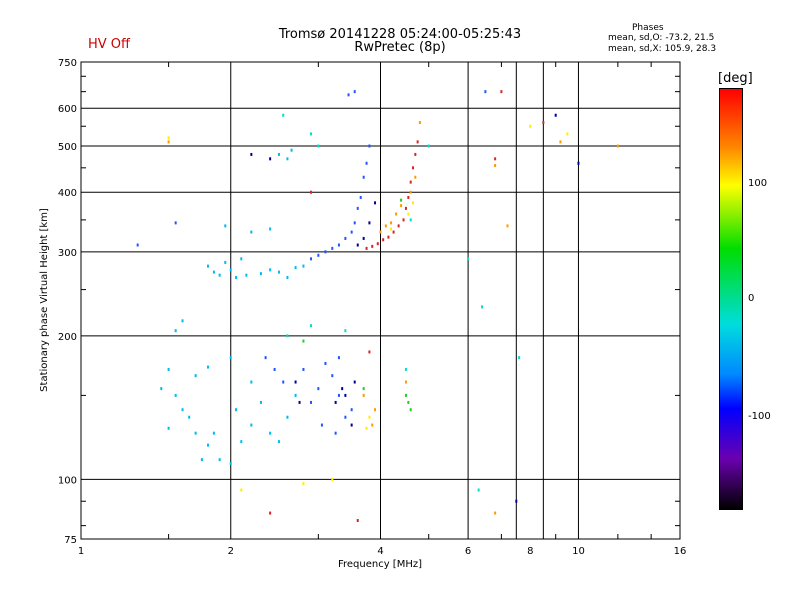  I want to click on hv-status-label: HV Off, so click(109, 44).